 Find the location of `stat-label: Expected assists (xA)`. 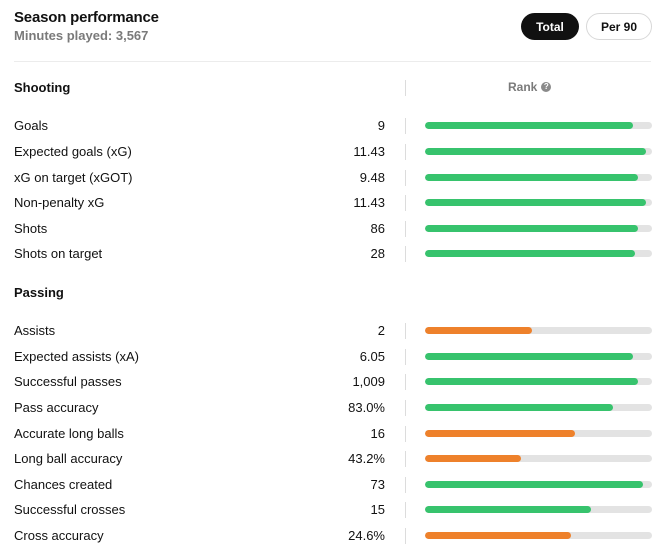

stat-label: Expected assists (xA) is located at coordinates (76, 356).